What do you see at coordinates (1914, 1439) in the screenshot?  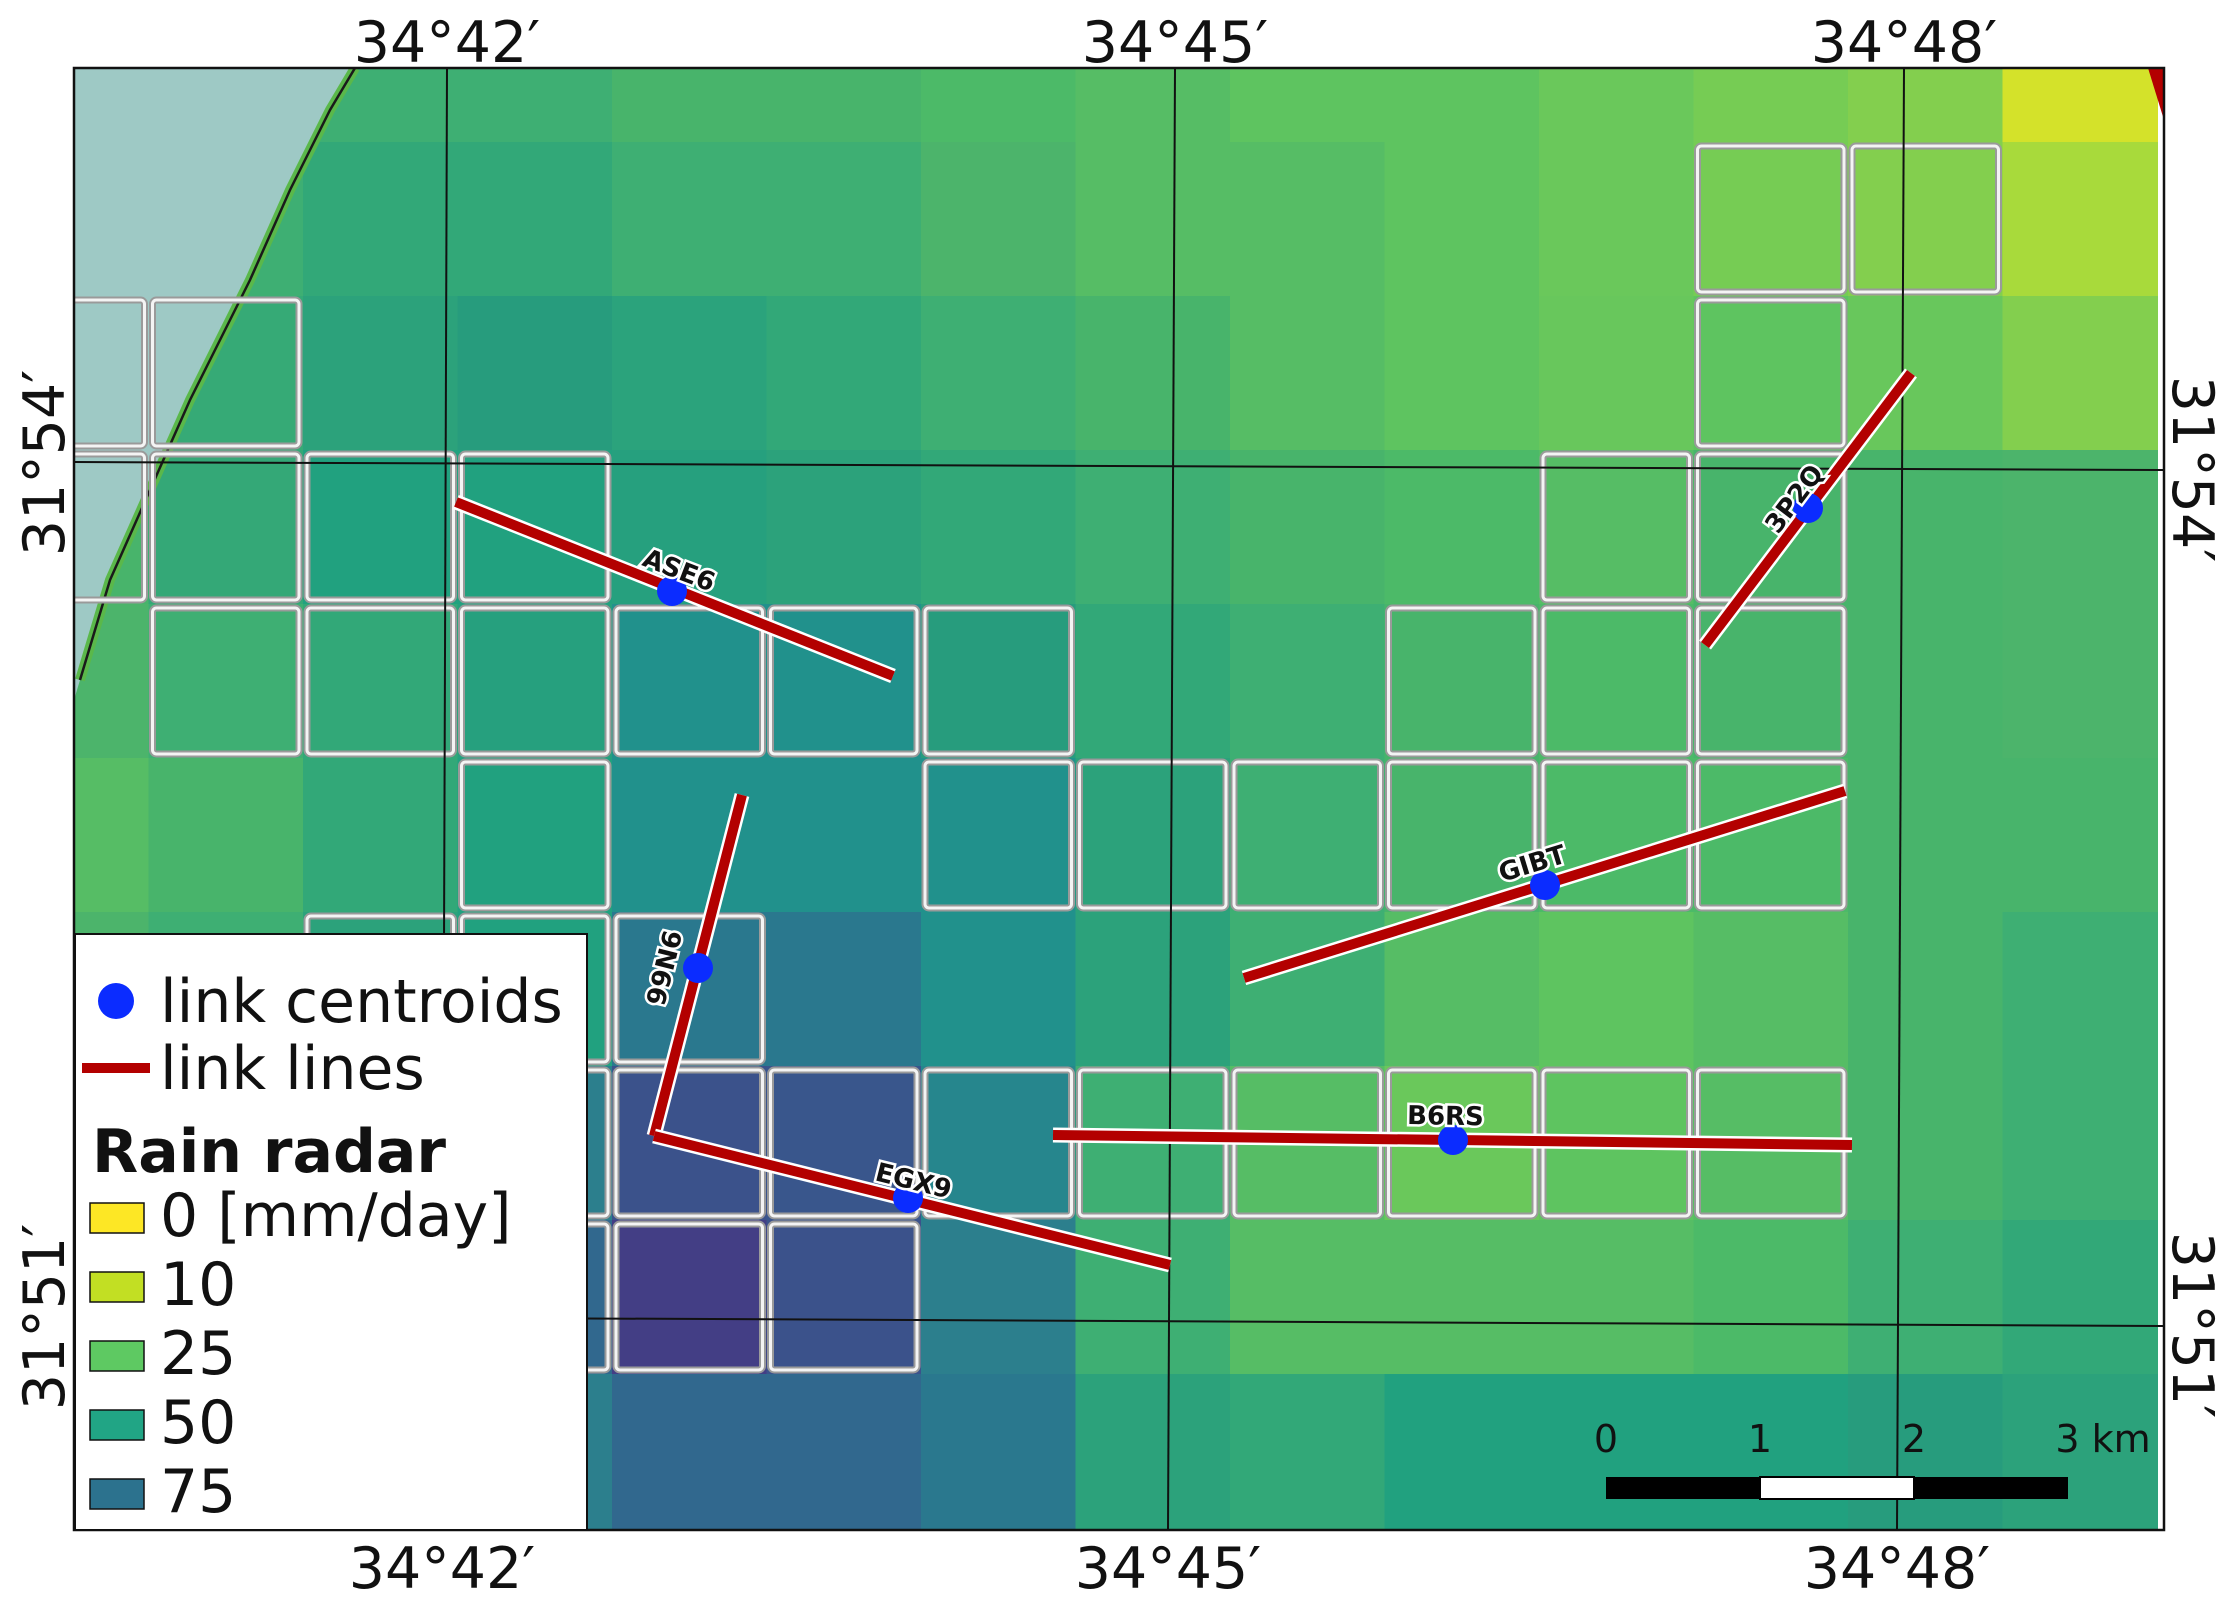 I see `scale-label-2: 2` at bounding box center [1914, 1439].